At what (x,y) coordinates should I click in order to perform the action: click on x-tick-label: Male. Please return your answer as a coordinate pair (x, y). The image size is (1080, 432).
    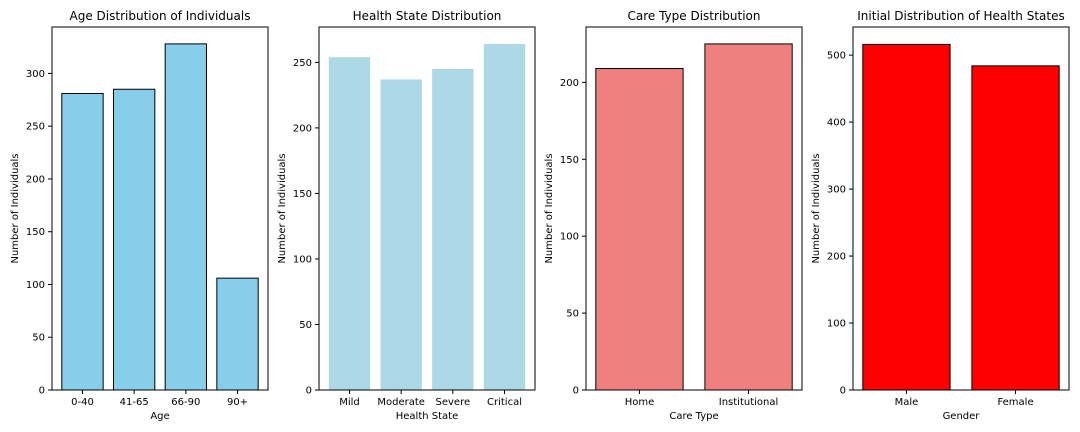
    Looking at the image, I should click on (907, 402).